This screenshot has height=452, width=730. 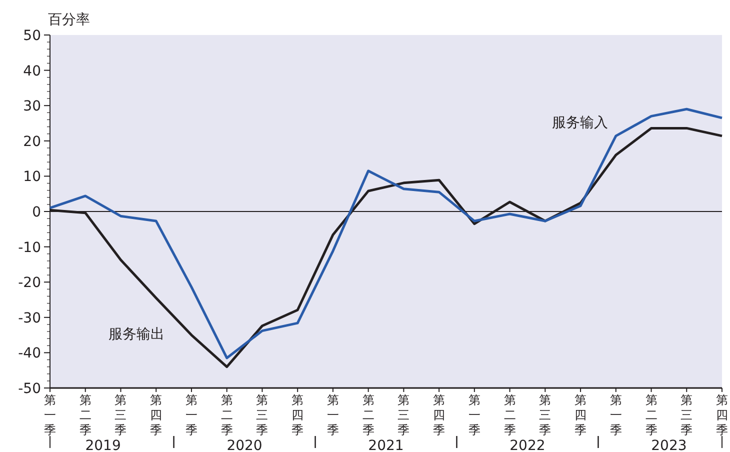 What do you see at coordinates (386, 445) in the screenshot?
I see `text: 2021` at bounding box center [386, 445].